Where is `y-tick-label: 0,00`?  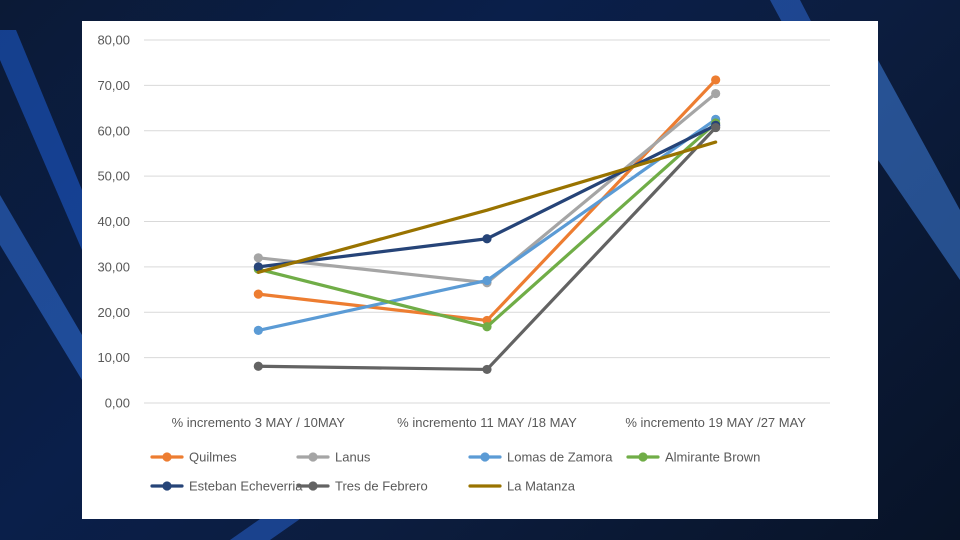
y-tick-label: 0,00 is located at coordinates (117, 403).